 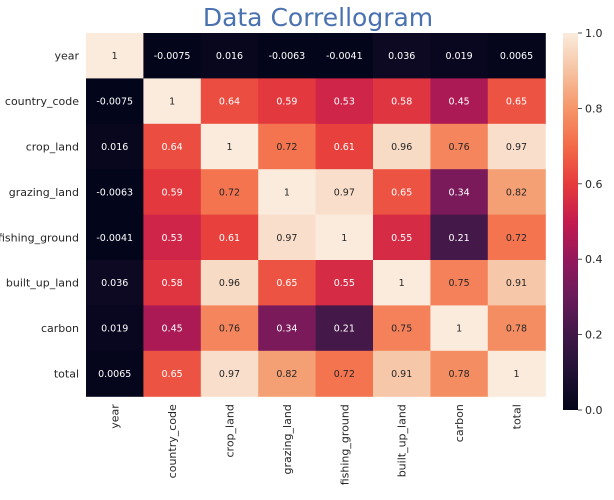 What do you see at coordinates (594, 108) in the screenshot?
I see `colorbar-tick-label: 0.8` at bounding box center [594, 108].